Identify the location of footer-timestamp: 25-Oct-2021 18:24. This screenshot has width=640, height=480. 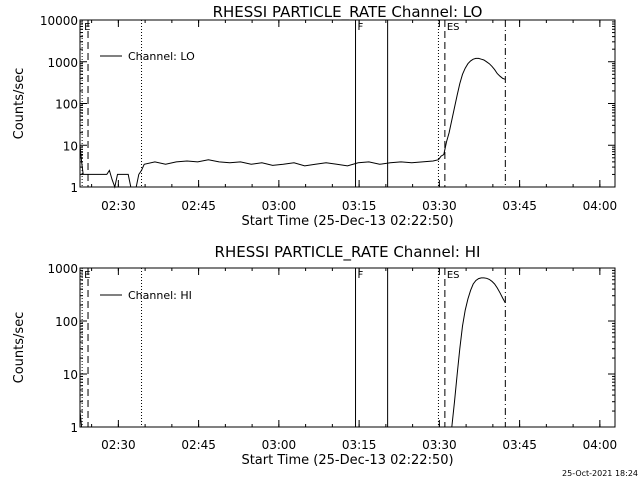
(600, 473).